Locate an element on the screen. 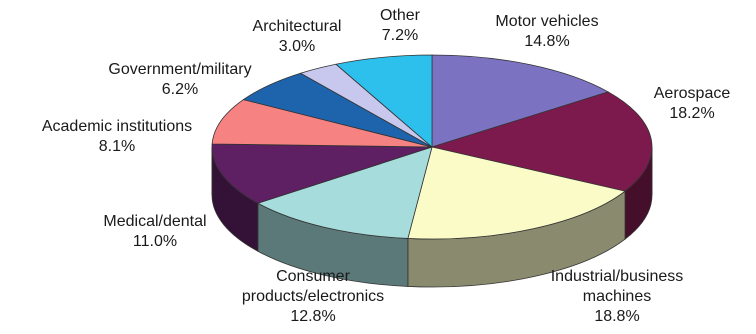 Image resolution: width=756 pixels, height=334 pixels. pie-slice-academic-institutions is located at coordinates (322, 123).